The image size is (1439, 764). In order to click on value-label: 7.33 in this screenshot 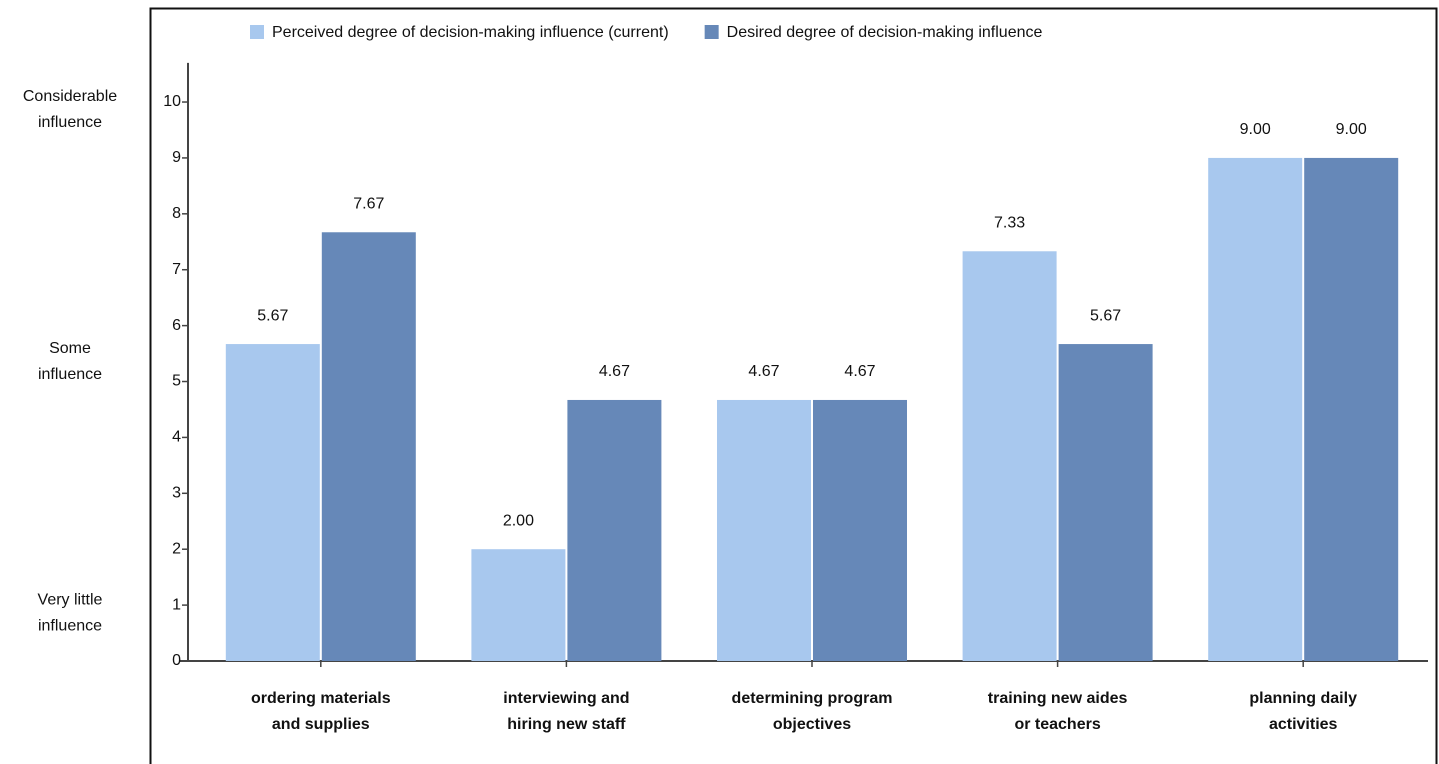, I will do `click(1009, 222)`.